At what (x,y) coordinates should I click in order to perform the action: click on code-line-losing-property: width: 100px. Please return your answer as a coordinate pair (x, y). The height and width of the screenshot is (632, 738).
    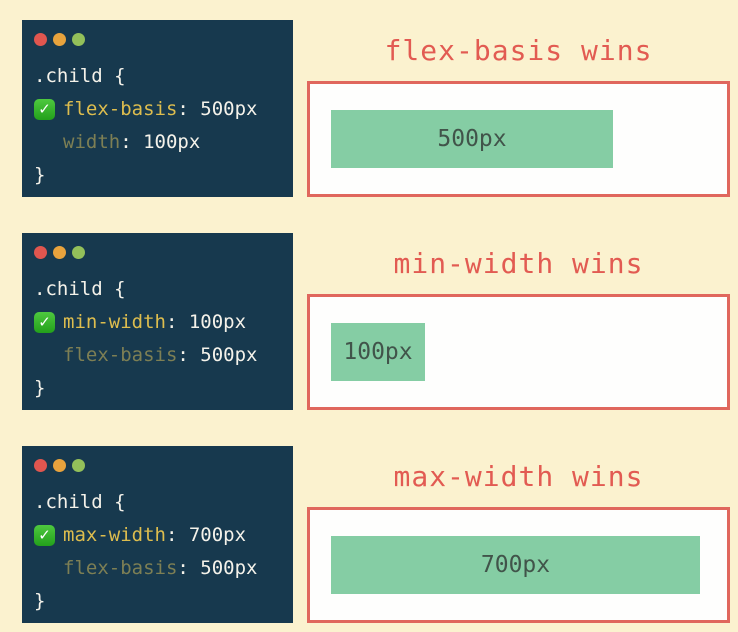
    Looking at the image, I should click on (158, 142).